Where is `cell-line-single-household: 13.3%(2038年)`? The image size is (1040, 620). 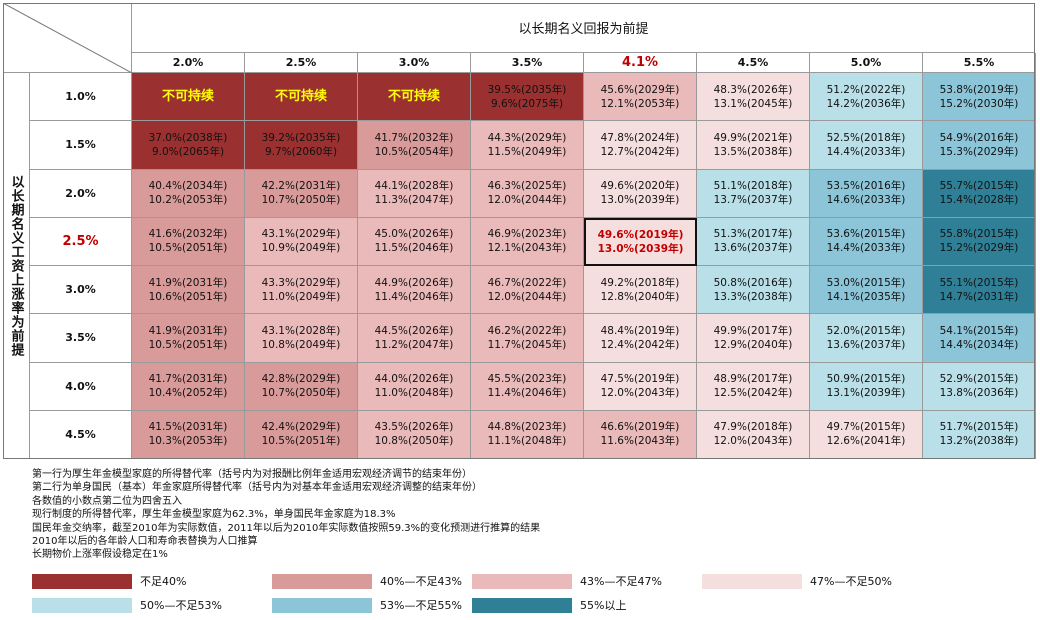
cell-line-single-household: 13.3%(2038年) is located at coordinates (753, 296).